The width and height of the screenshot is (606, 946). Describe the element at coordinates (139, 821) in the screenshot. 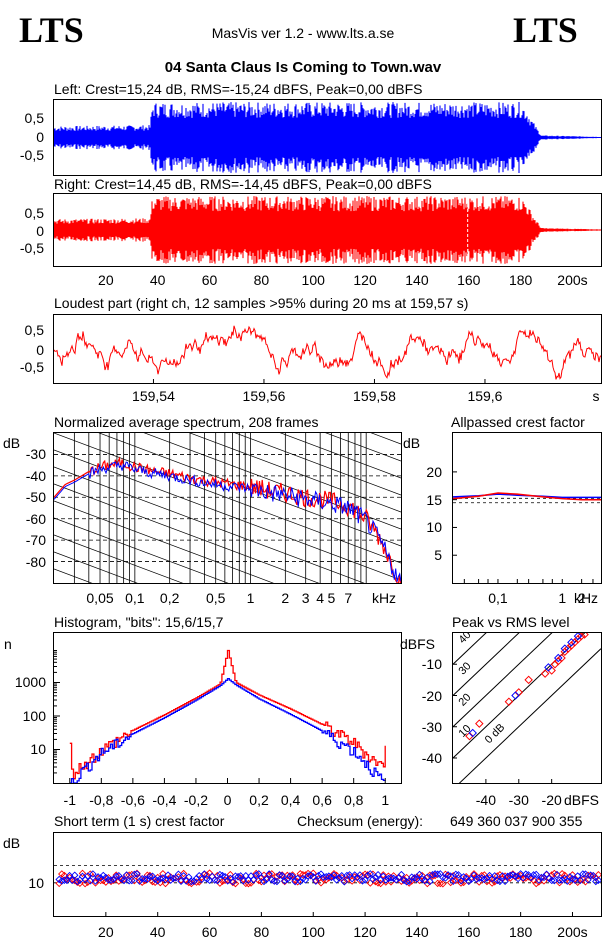

I see `short-crest-title: Short term (1 s) crest factor` at that location.